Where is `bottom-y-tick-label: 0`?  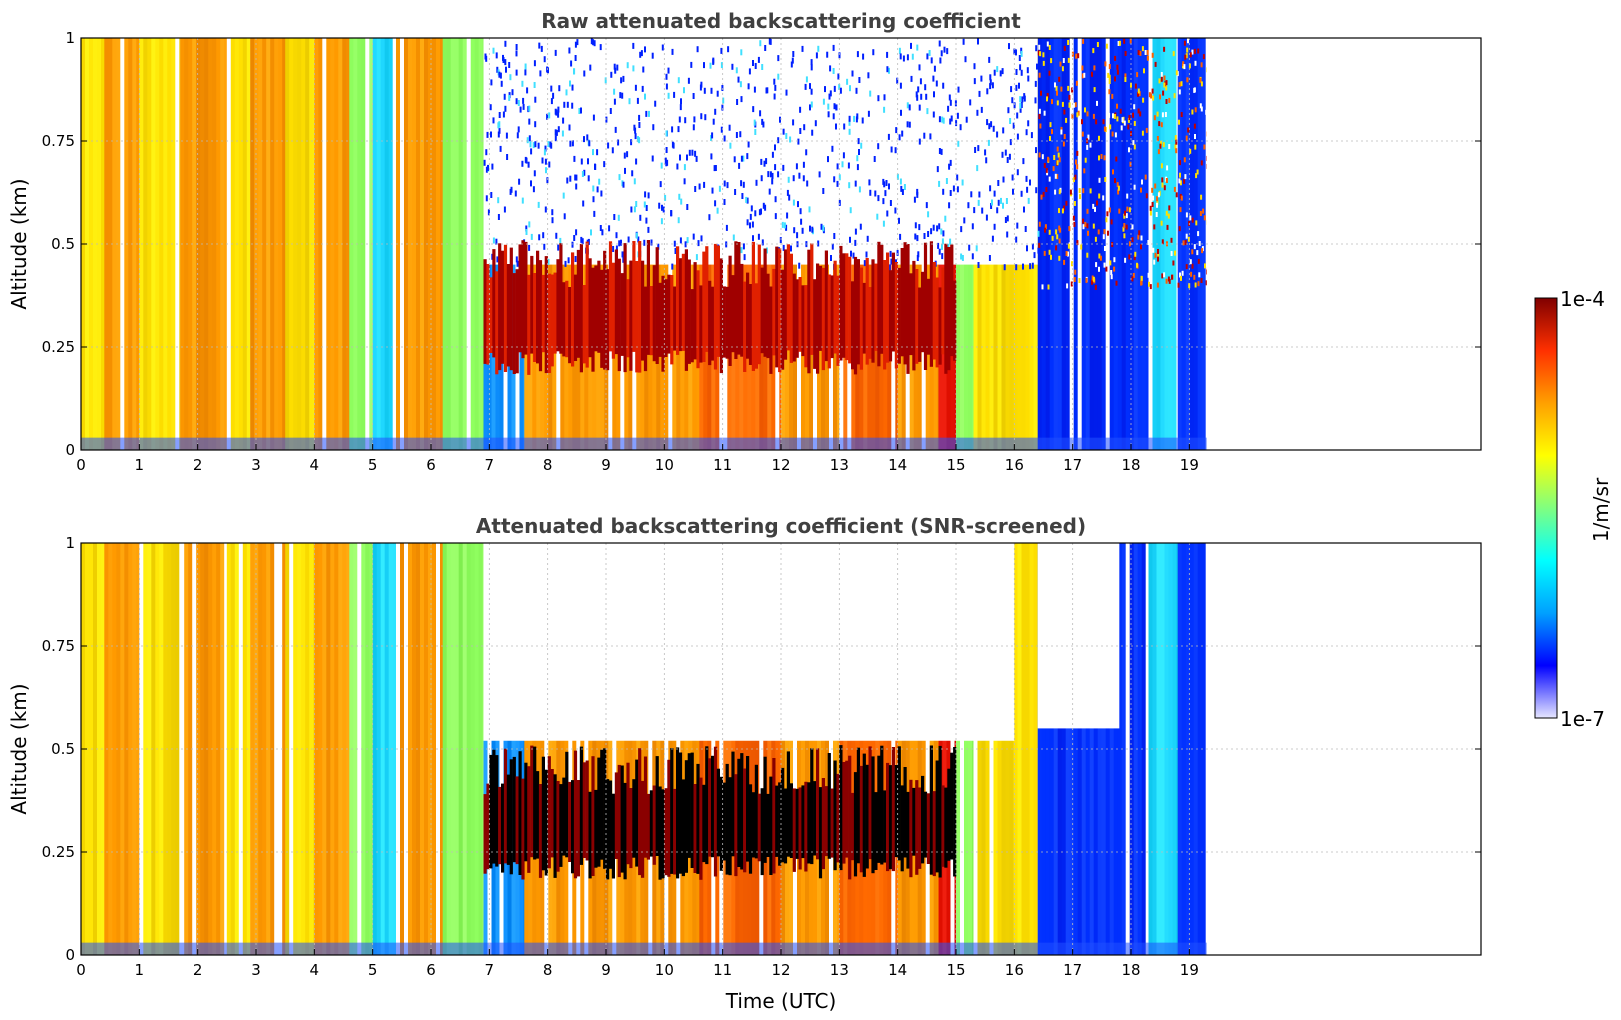 bottom-y-tick-label: 0 is located at coordinates (70, 955).